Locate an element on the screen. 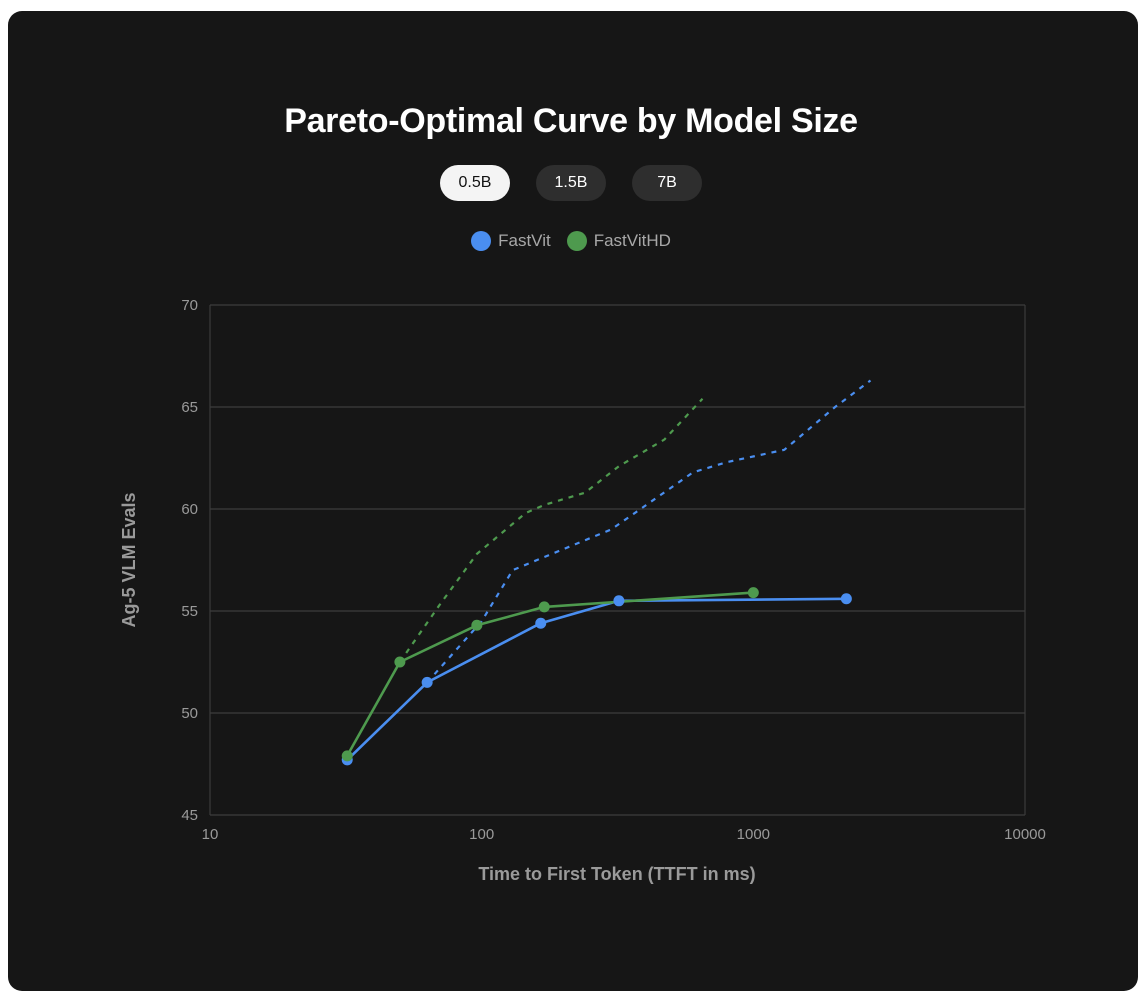  series-line-fastvithd-dashed is located at coordinates (551, 530).